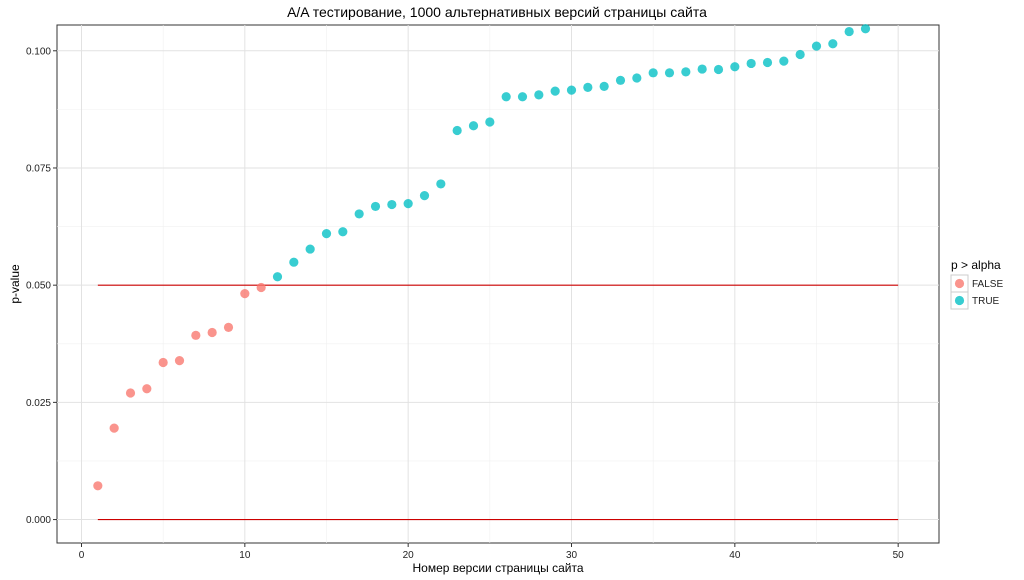 The image size is (1024, 580). I want to click on y-tick-label: 0.050, so click(38, 286).